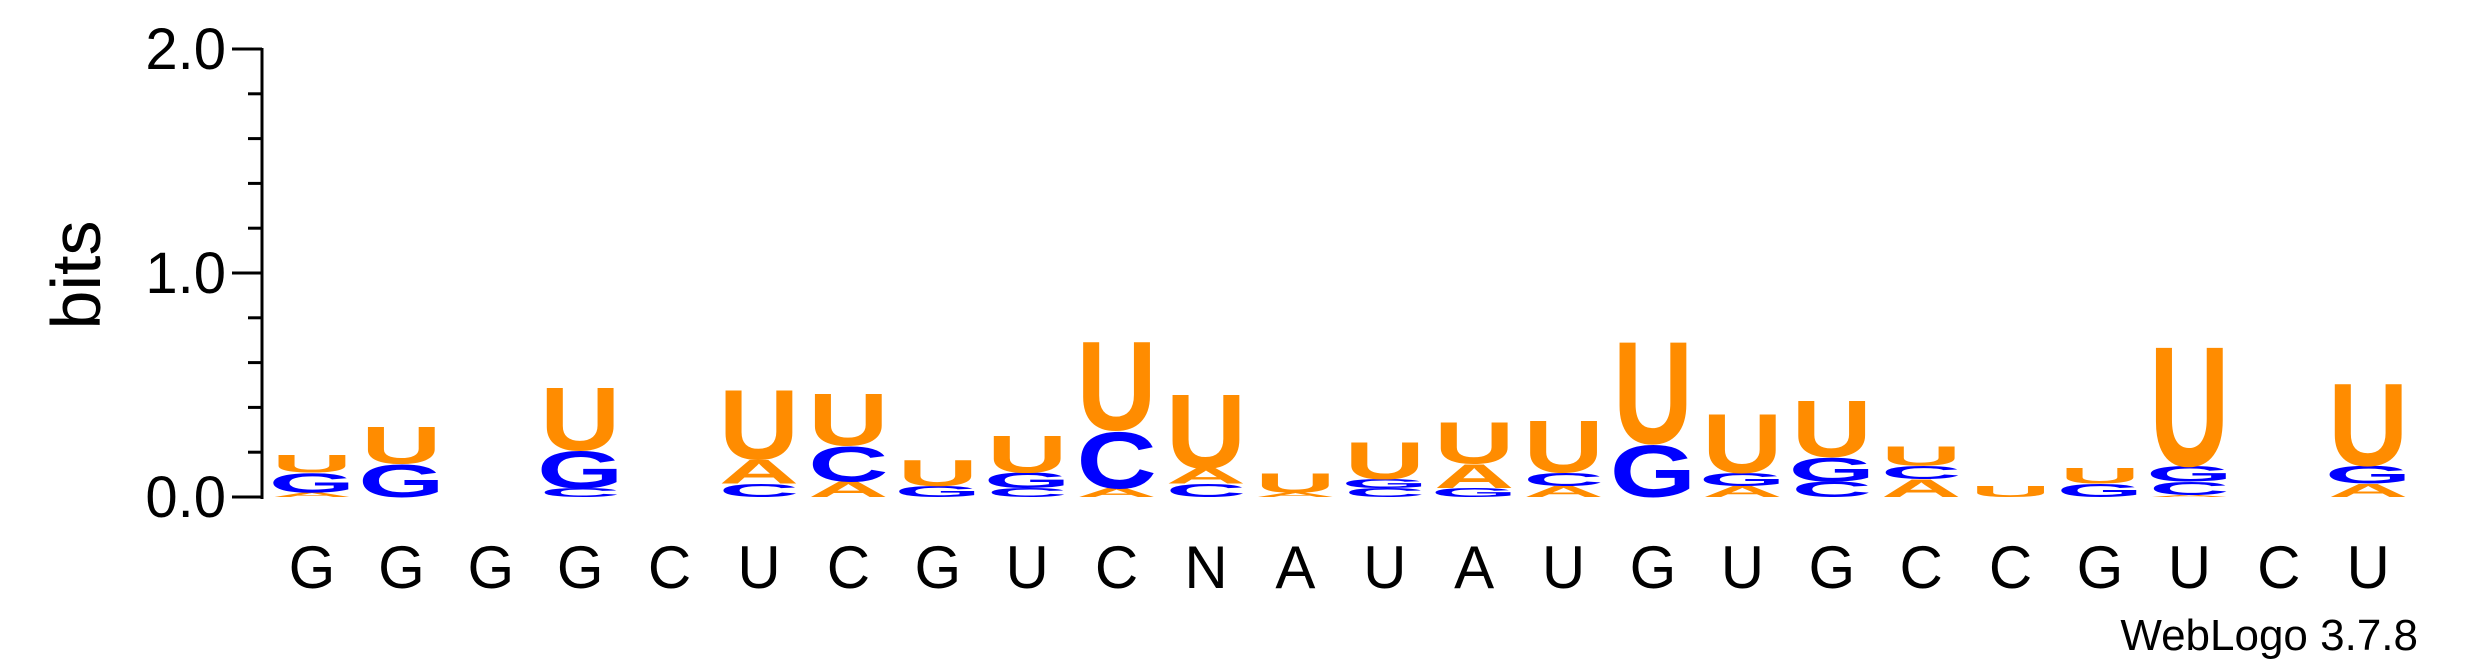  Describe the element at coordinates (76, 275) in the screenshot. I see `y-axis-label: bits` at that location.